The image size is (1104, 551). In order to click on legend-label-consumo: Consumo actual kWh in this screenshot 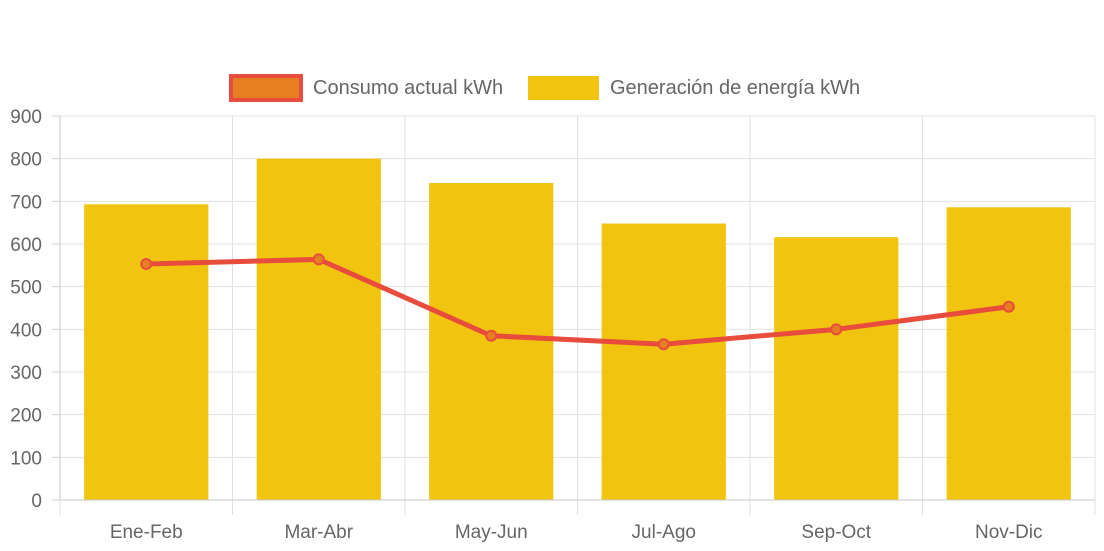, I will do `click(408, 88)`.